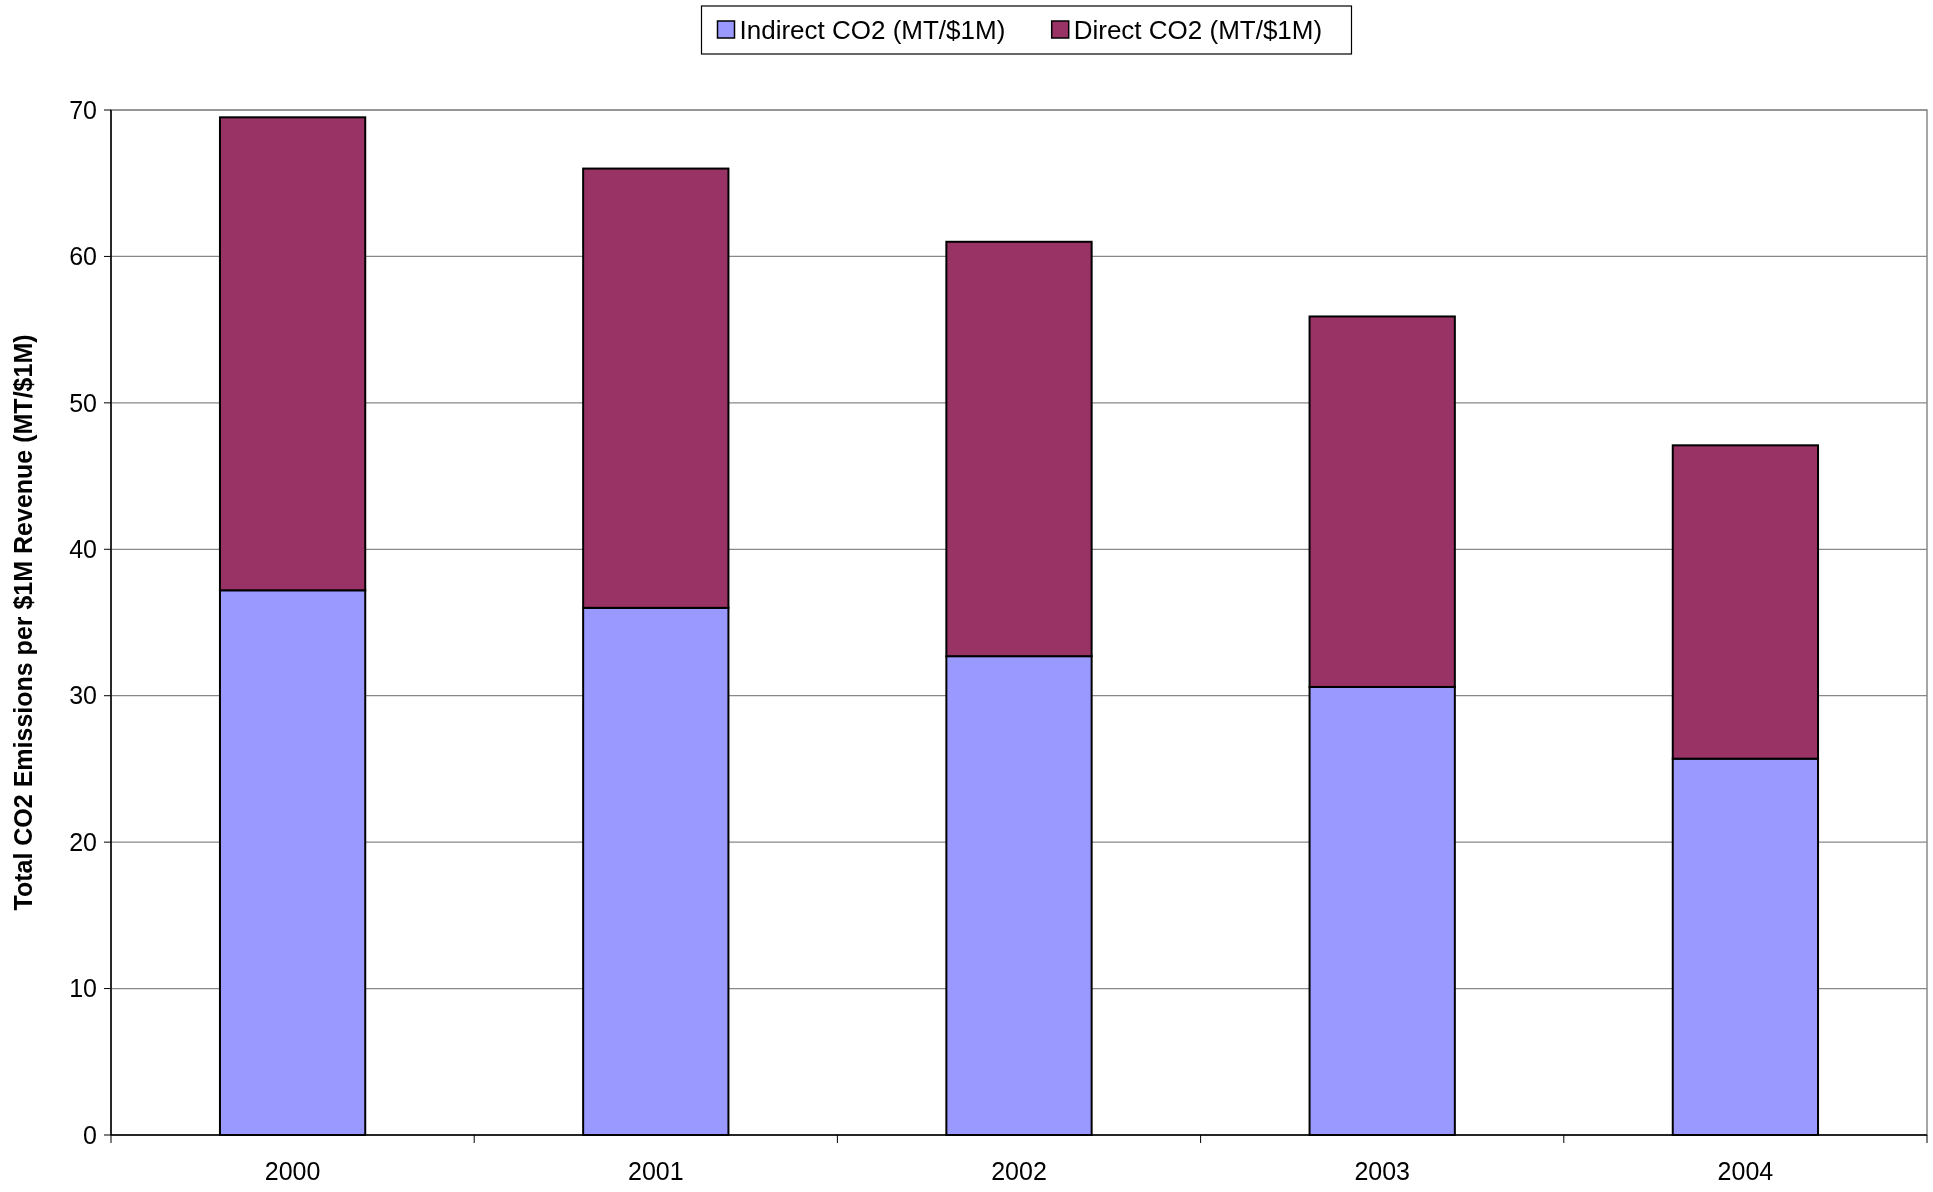 Image resolution: width=1933 pixels, height=1192 pixels. Describe the element at coordinates (1745, 1171) in the screenshot. I see `x-tick-label: 2004` at that location.